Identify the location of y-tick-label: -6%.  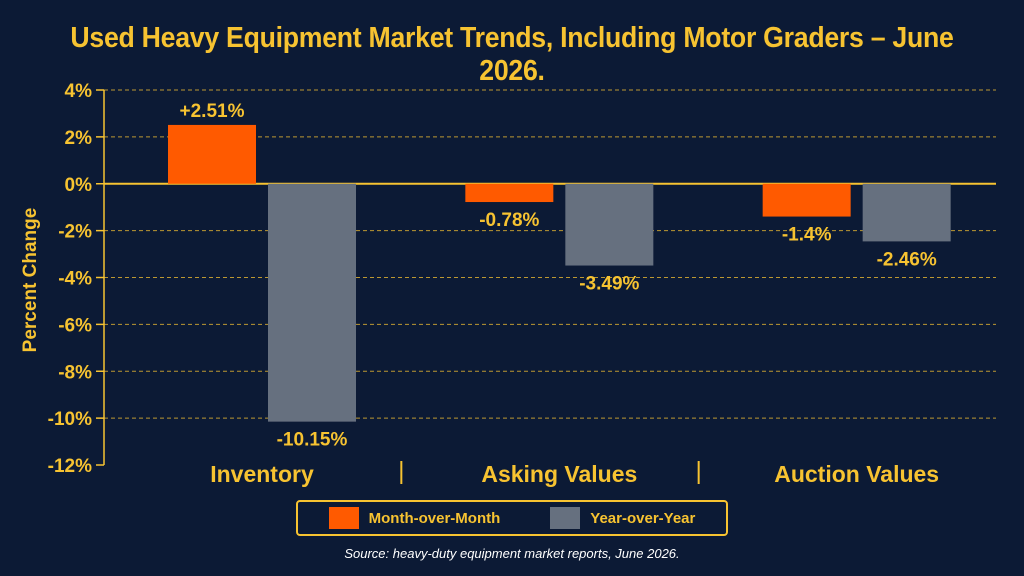
(75, 325).